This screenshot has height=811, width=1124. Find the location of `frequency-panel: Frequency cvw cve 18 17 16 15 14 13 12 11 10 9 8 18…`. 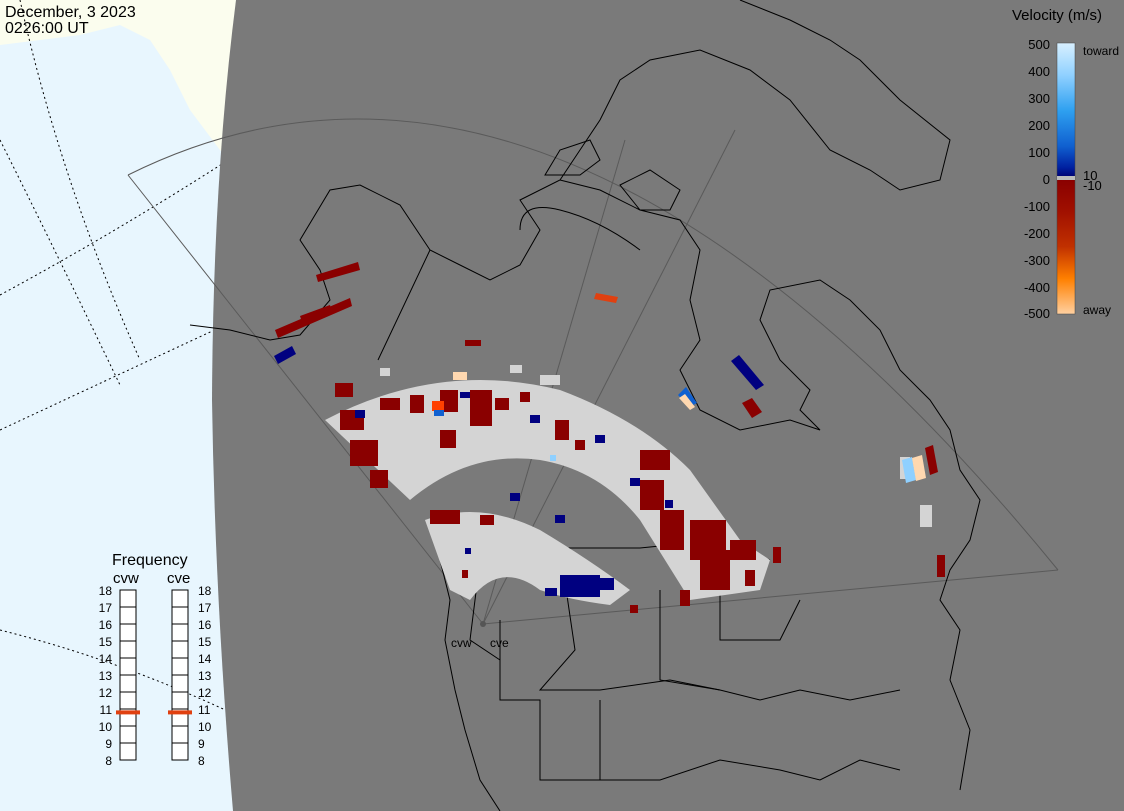

frequency-panel: Frequency cvw cve 18 17 16 15 14 13 12 11 10 9 8 18… is located at coordinates (155, 660).